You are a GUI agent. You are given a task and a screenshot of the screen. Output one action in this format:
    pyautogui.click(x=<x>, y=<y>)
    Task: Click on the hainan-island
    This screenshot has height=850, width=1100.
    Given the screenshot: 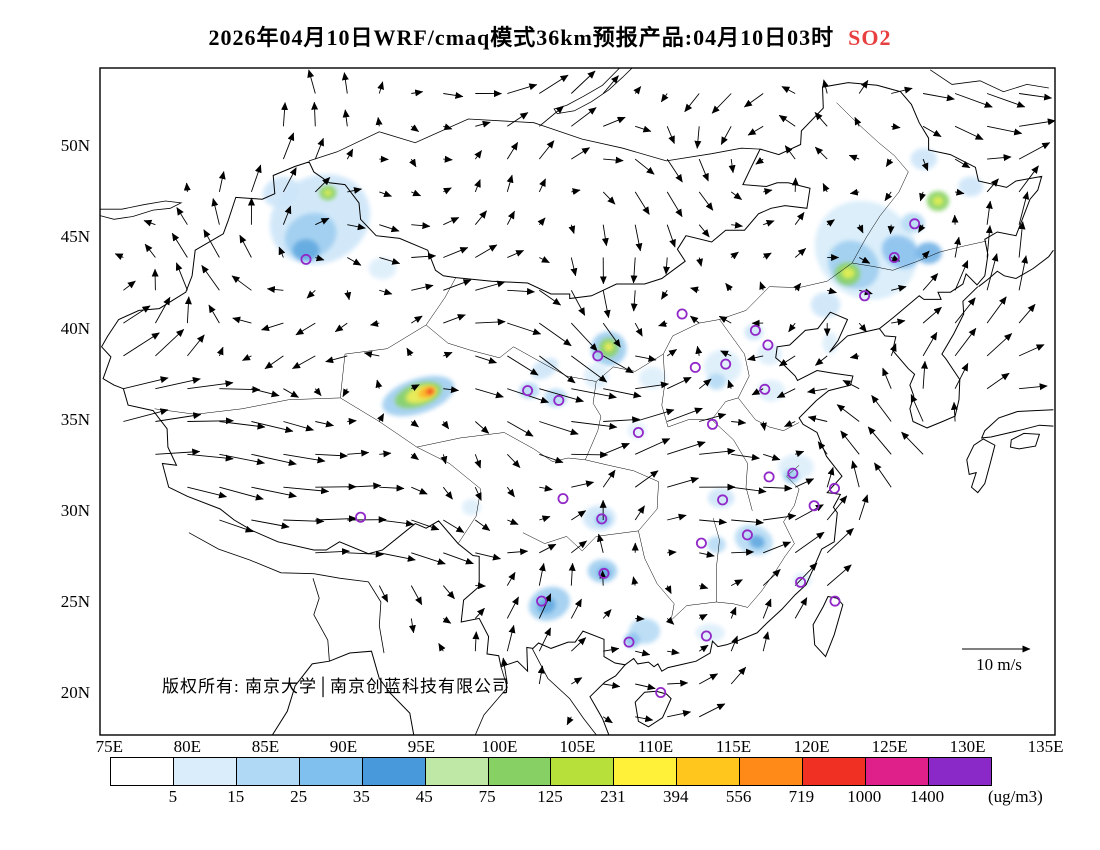 What is the action you would take?
    pyautogui.click(x=653, y=709)
    